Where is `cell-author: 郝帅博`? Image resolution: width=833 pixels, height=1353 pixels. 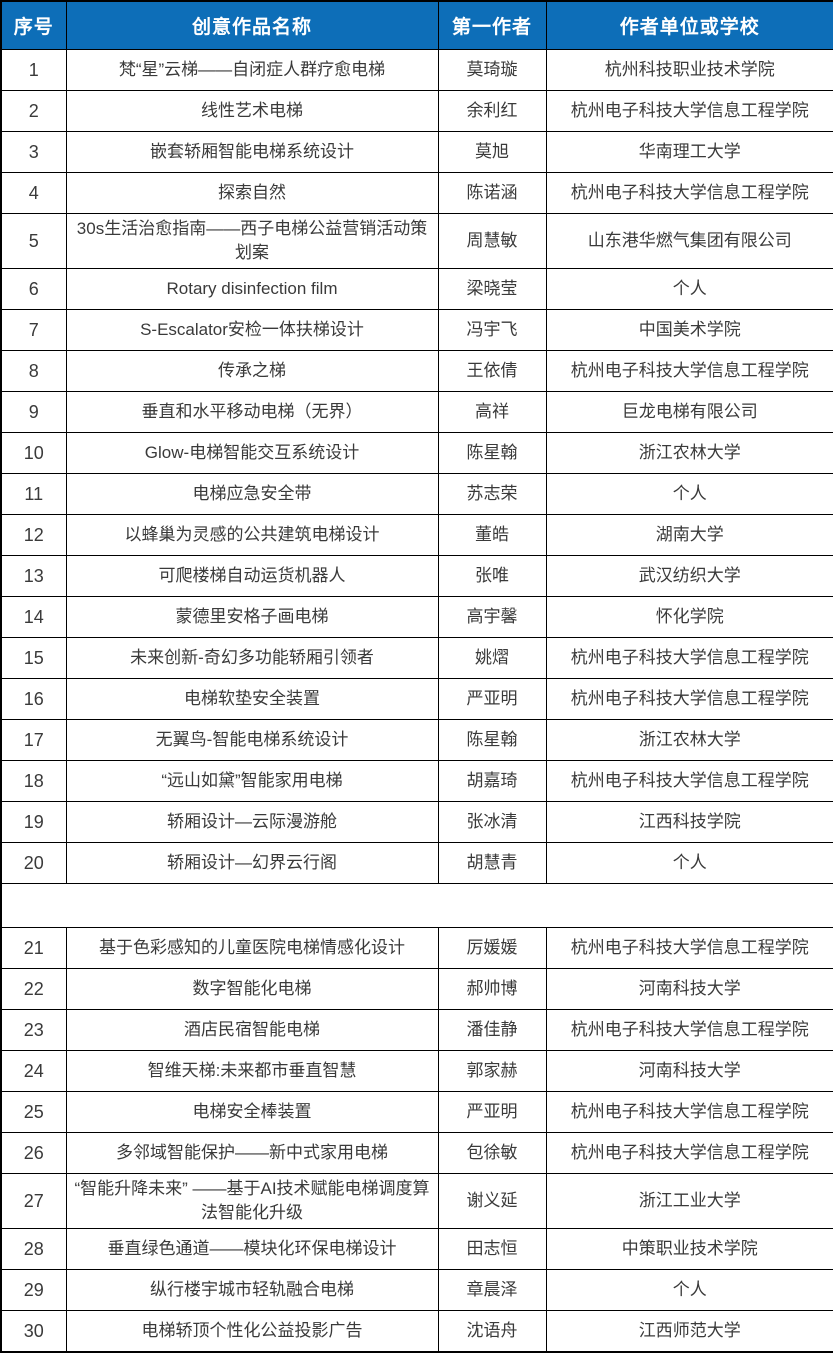
cell-author: 郝帅博 is located at coordinates (492, 989).